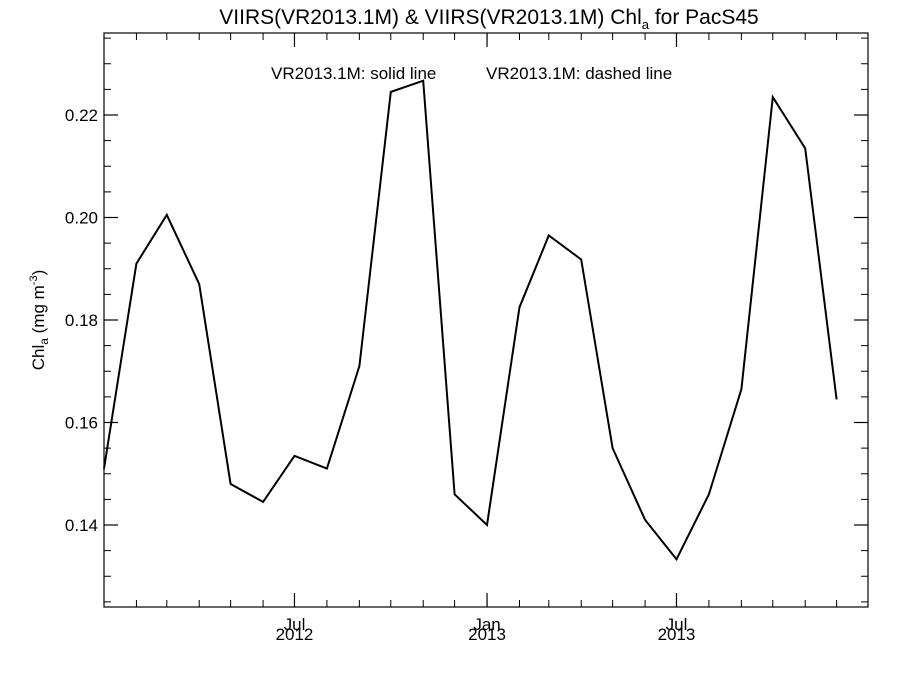 The height and width of the screenshot is (675, 900). Describe the element at coordinates (579, 73) in the screenshot. I see `legend-dashed: VR2013.1M: dashed line` at that location.